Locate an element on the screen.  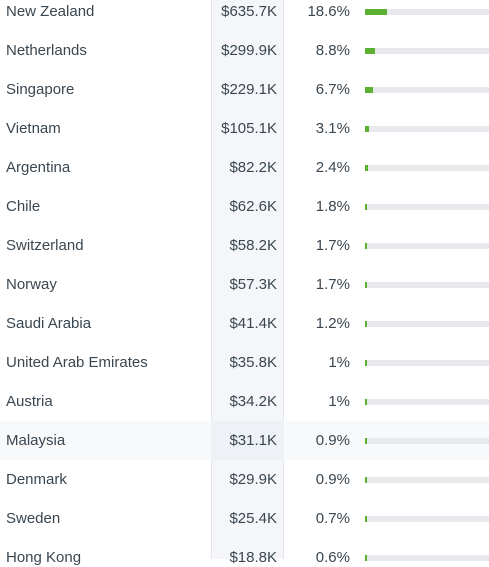
table-row: Saudi Arabia $41.4K 1.2% is located at coordinates (244, 323).